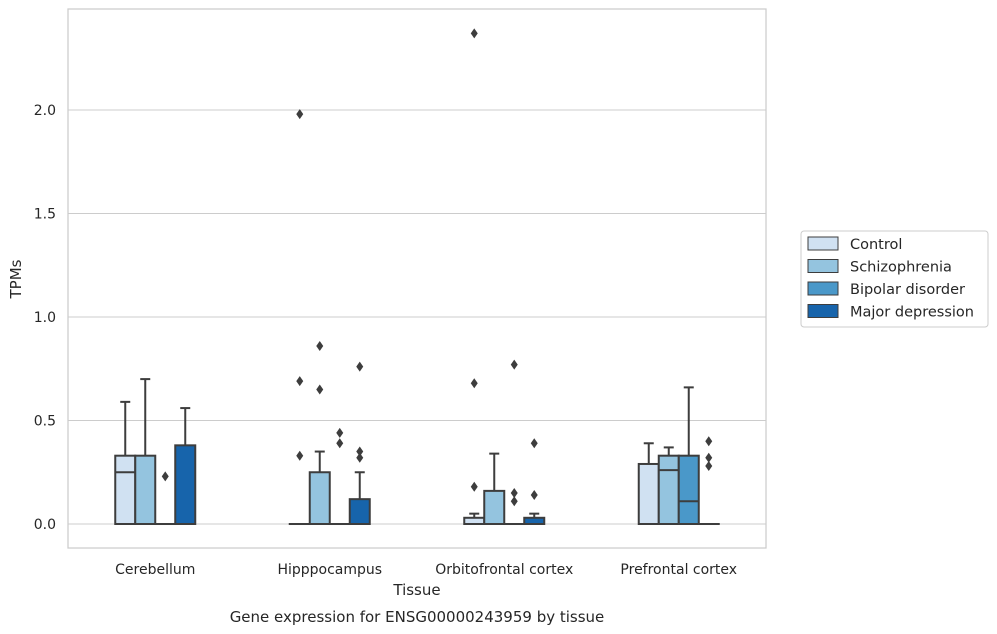 The image size is (997, 634). What do you see at coordinates (504, 570) in the screenshot?
I see `x-tick-label: Orbitofrontal cortex` at bounding box center [504, 570].